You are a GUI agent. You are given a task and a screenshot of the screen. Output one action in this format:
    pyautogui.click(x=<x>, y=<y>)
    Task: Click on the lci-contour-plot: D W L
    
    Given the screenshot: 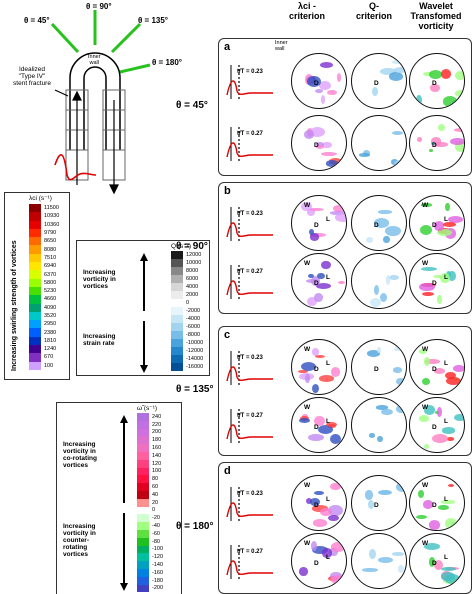 What is the action you would take?
    pyautogui.click(x=319, y=503)
    